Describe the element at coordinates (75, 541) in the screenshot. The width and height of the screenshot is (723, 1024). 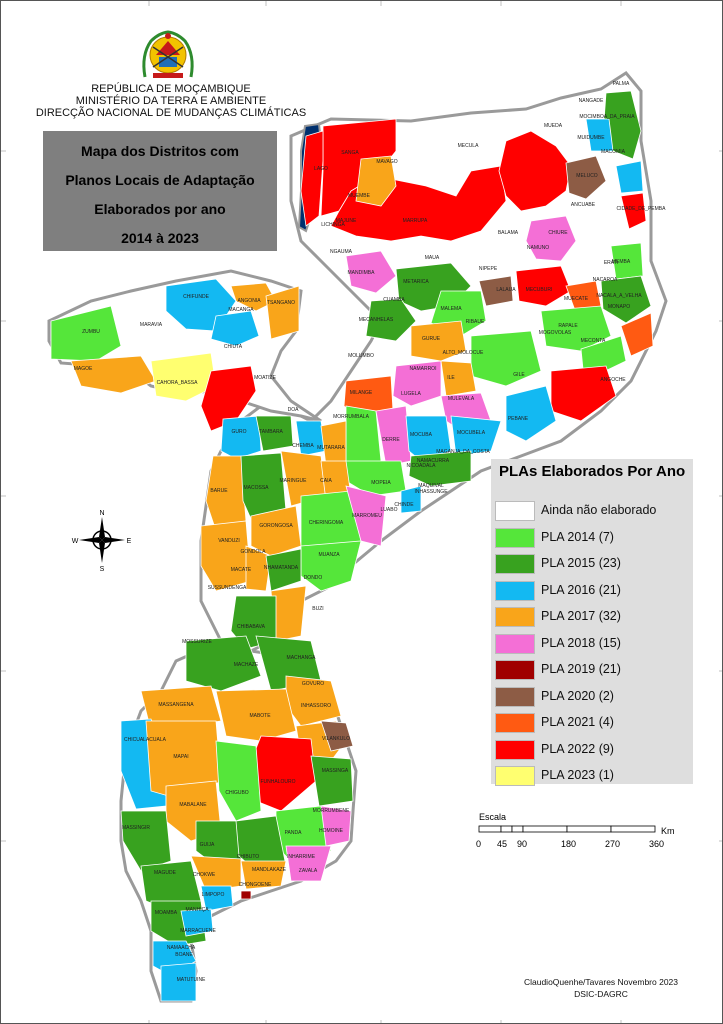
I see `compass-w: W` at that location.